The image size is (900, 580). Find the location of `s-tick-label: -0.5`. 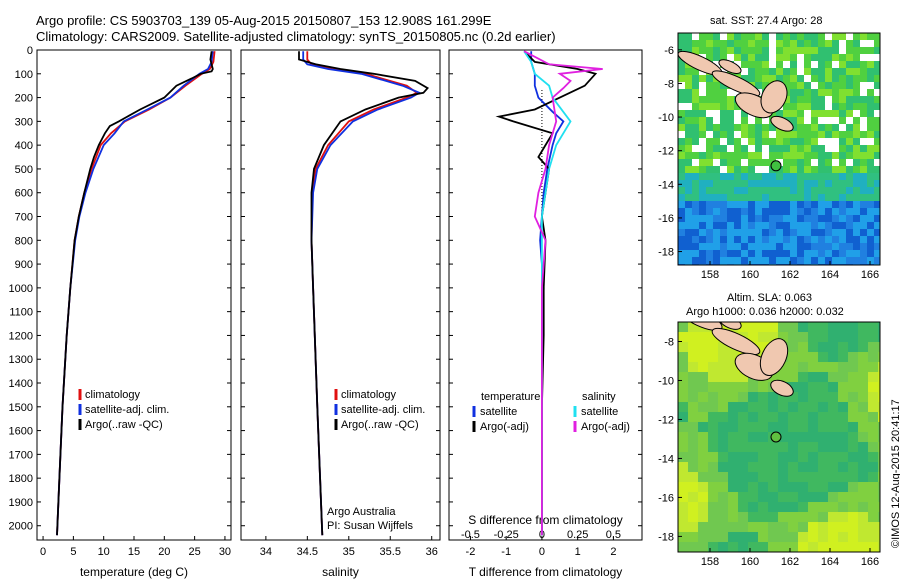

s-tick-label: -0.5 is located at coordinates (470, 535).